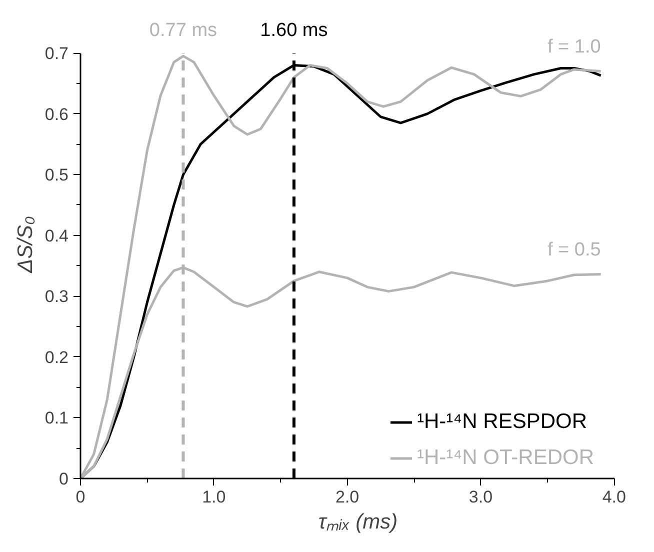  Describe the element at coordinates (183, 31) in the screenshot. I see `ref-line-label: 0.77 ms` at that location.